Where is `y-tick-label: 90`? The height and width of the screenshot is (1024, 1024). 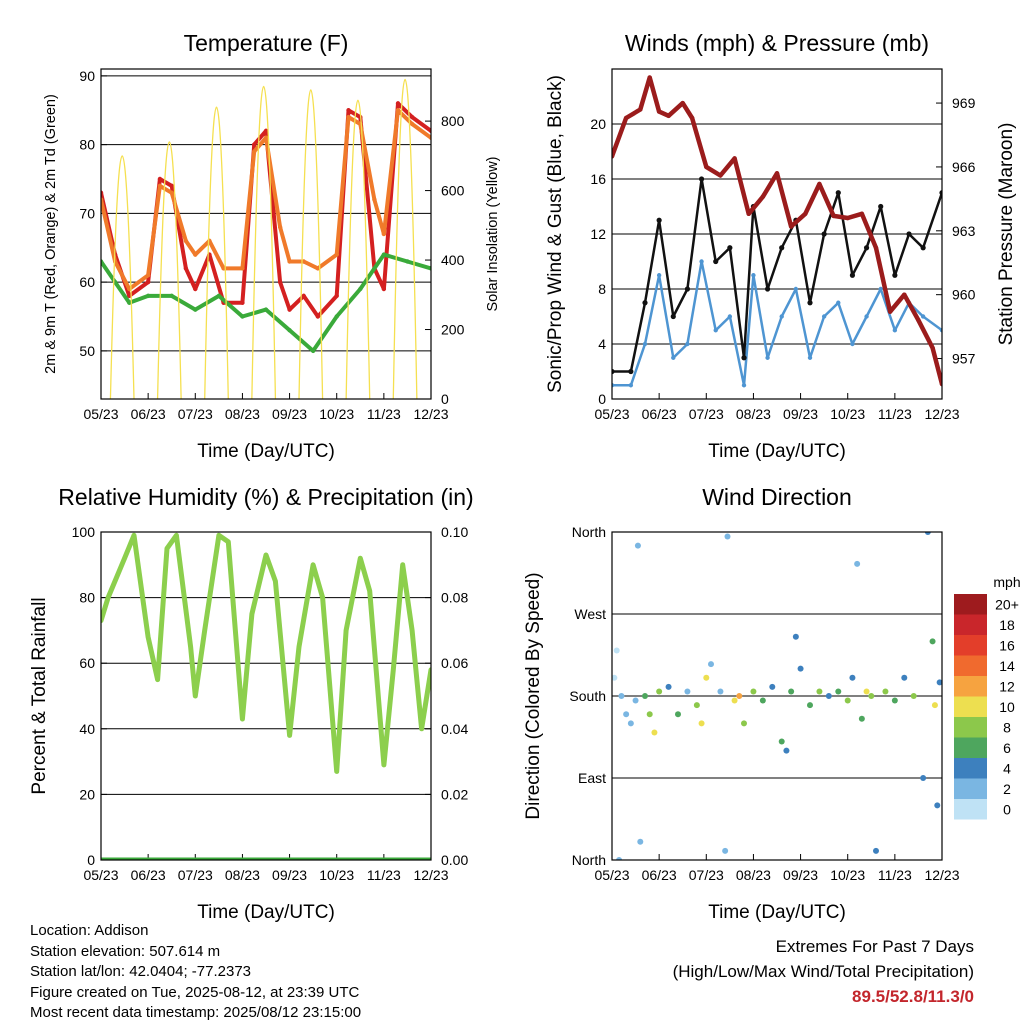
y-tick-label: 90 is located at coordinates (87, 76).